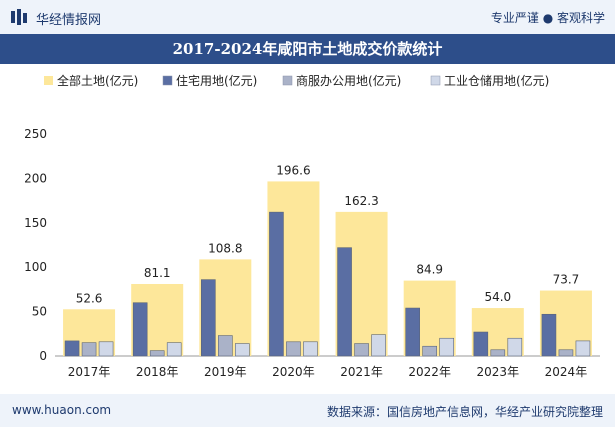  Describe the element at coordinates (97, 80) in the screenshot. I see `legend-label-1: 全部土地(亿元)` at that location.